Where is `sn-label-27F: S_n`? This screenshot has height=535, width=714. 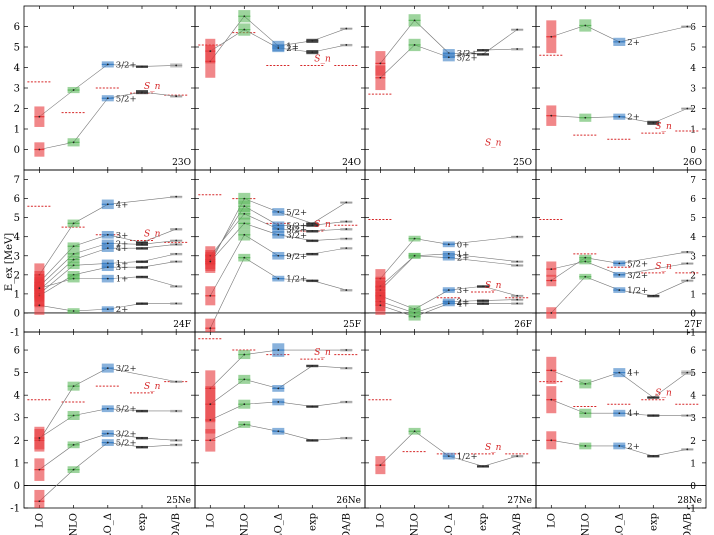 sn-label-27F: S_n is located at coordinates (663, 267).